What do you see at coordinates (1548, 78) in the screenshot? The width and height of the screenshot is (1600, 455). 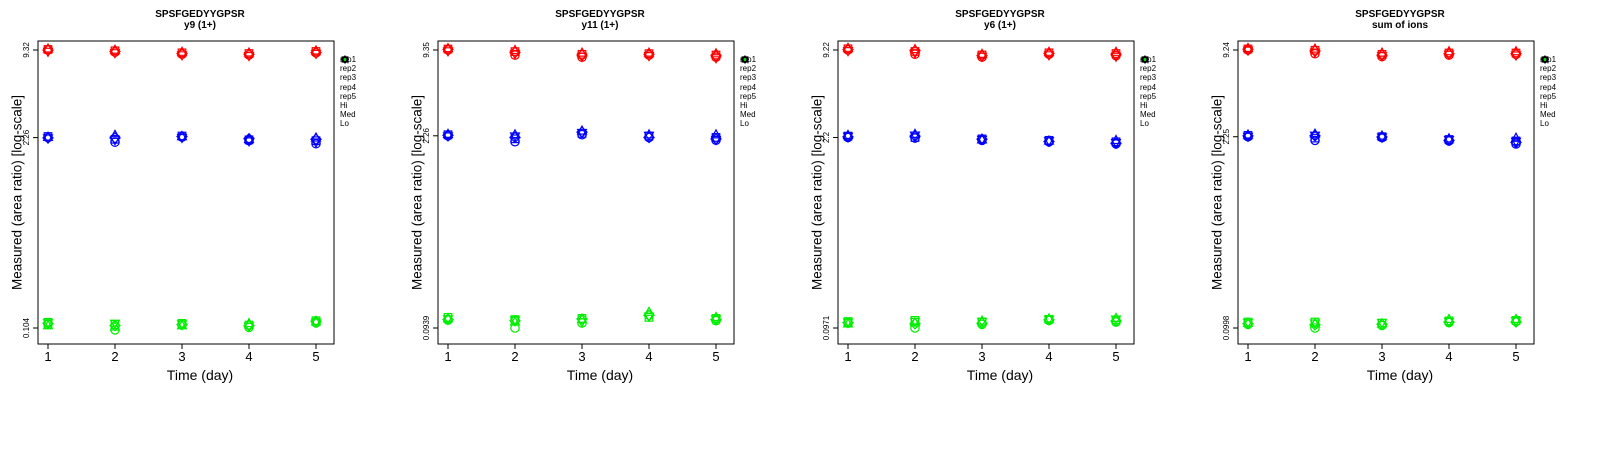 I see `legend-label: rep3` at bounding box center [1548, 78].